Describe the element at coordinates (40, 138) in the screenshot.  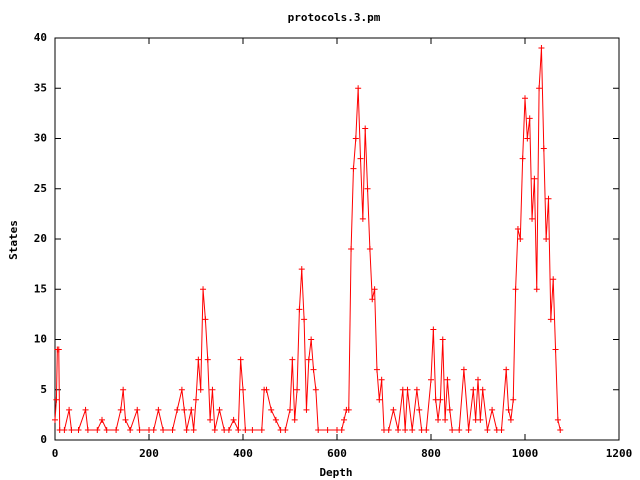
I see `y-tick-label: 30` at that location.